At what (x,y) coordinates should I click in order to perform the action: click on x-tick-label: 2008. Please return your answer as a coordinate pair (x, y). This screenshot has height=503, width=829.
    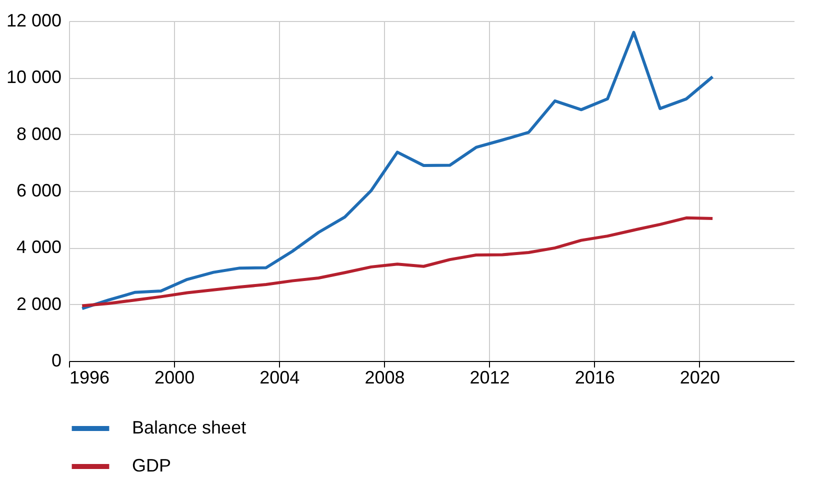
    Looking at the image, I should click on (384, 378).